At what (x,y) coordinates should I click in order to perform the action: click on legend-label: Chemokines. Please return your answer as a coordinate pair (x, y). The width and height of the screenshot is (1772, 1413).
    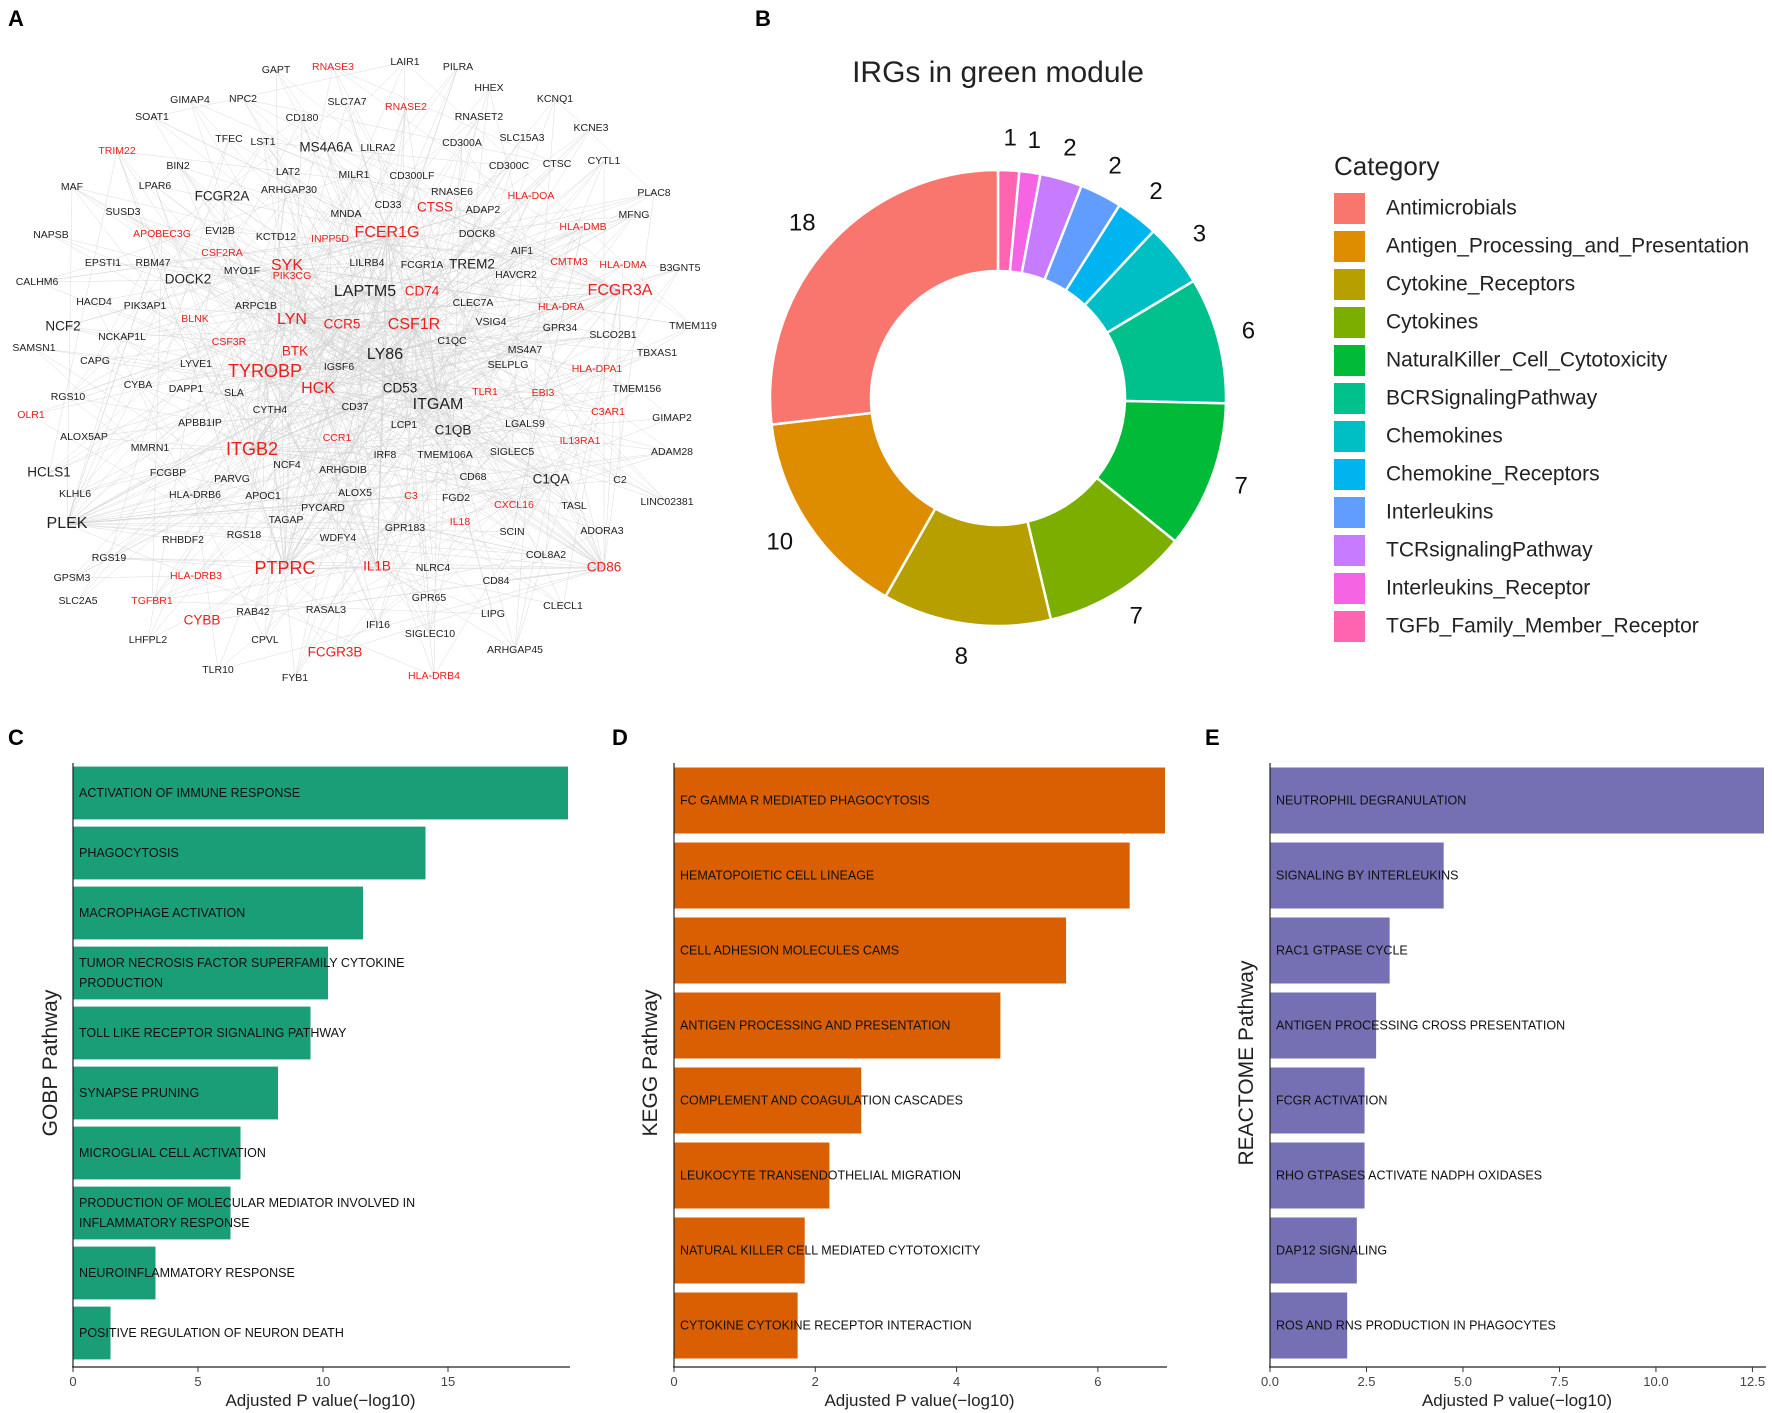
    Looking at the image, I should click on (1444, 436).